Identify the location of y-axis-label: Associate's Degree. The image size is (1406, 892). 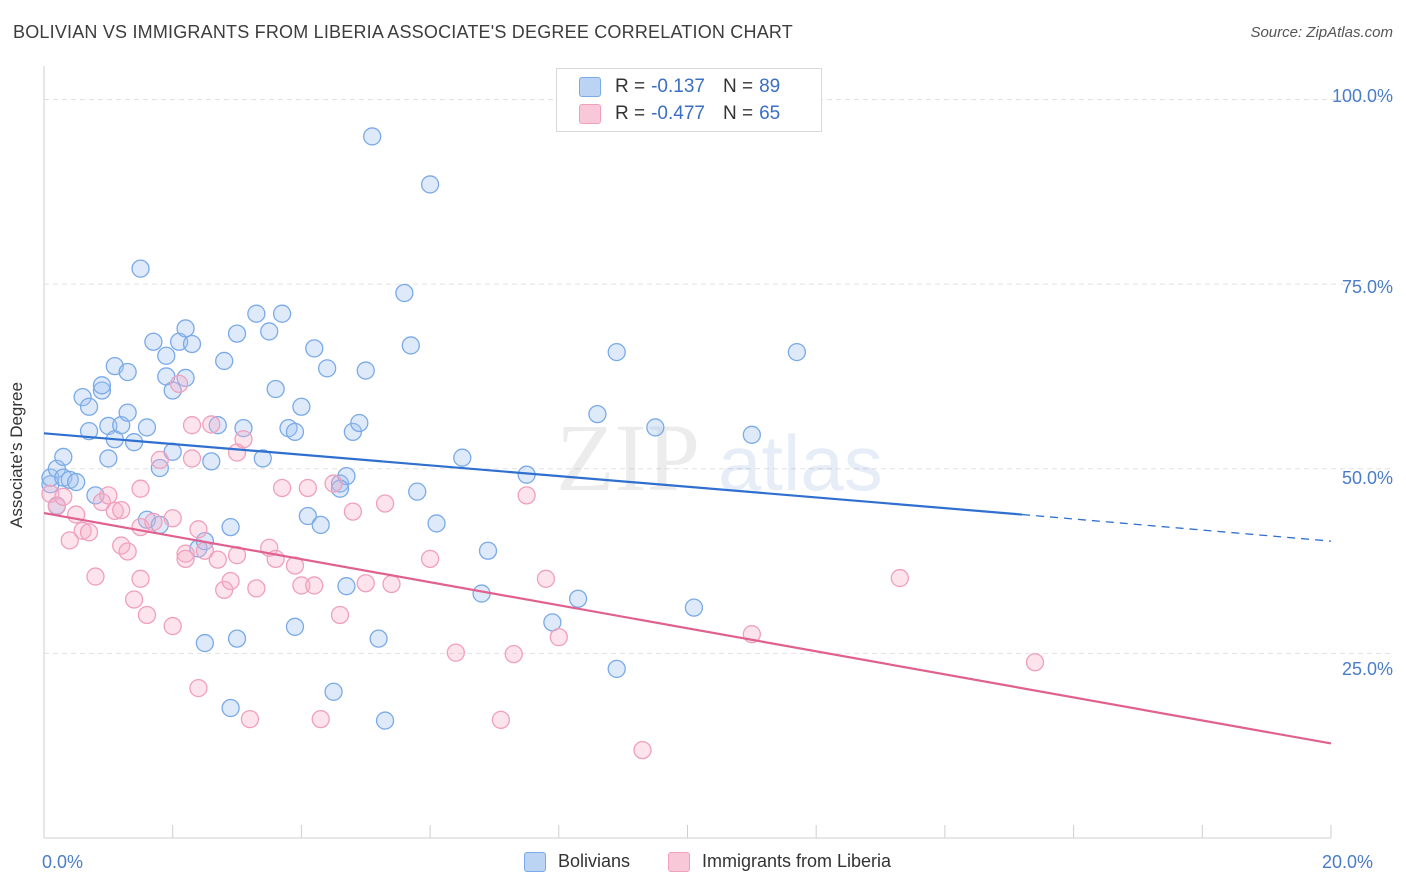
(16, 455).